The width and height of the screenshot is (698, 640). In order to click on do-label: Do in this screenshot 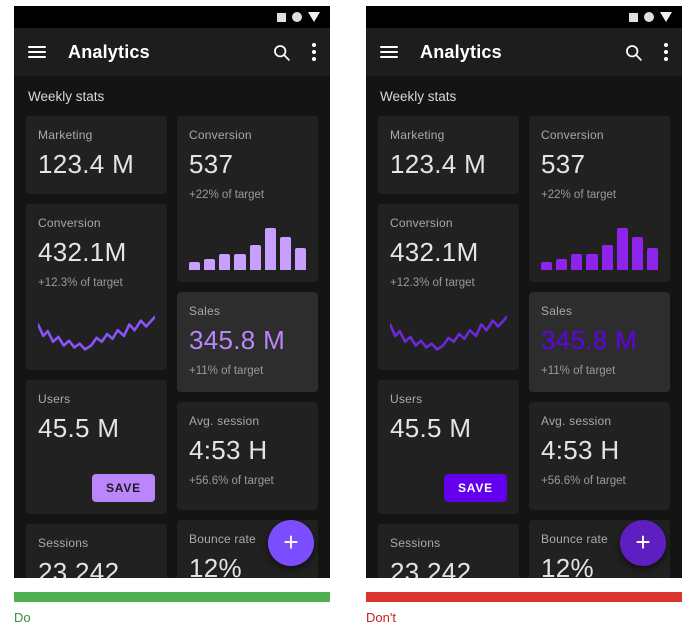, I will do `click(22, 617)`.